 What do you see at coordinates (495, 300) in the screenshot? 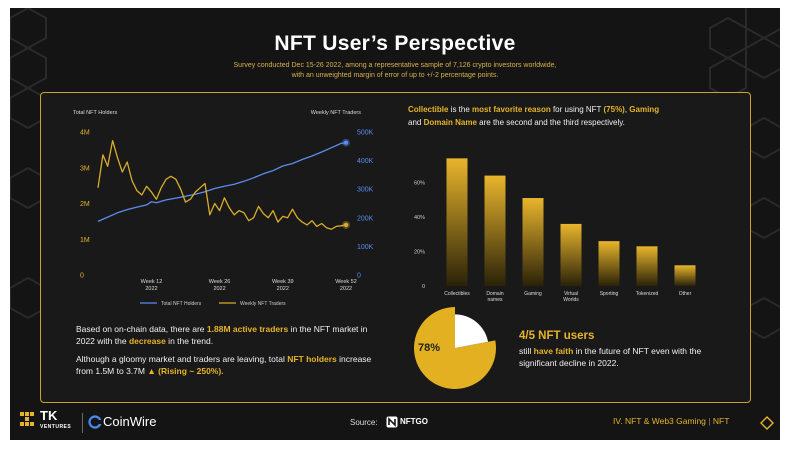
I see `bar-category-label-line2: names` at bounding box center [495, 300].